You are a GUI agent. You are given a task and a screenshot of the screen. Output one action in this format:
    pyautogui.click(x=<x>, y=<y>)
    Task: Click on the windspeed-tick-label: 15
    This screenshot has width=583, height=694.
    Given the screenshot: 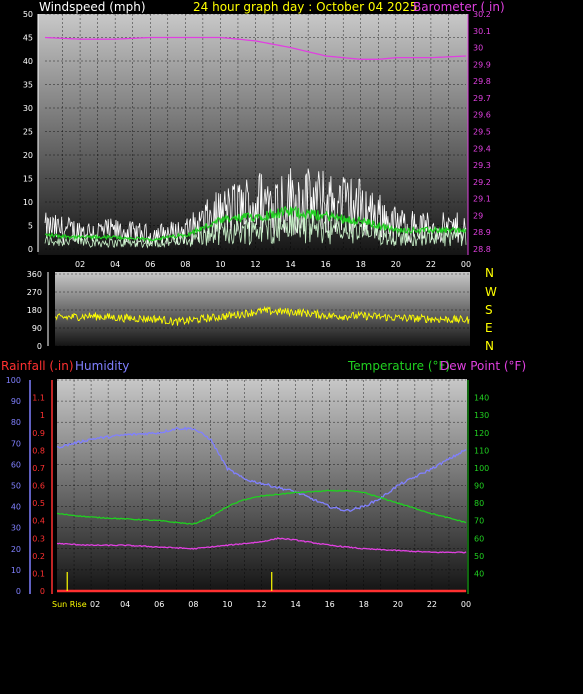 What is the action you would take?
    pyautogui.click(x=28, y=179)
    